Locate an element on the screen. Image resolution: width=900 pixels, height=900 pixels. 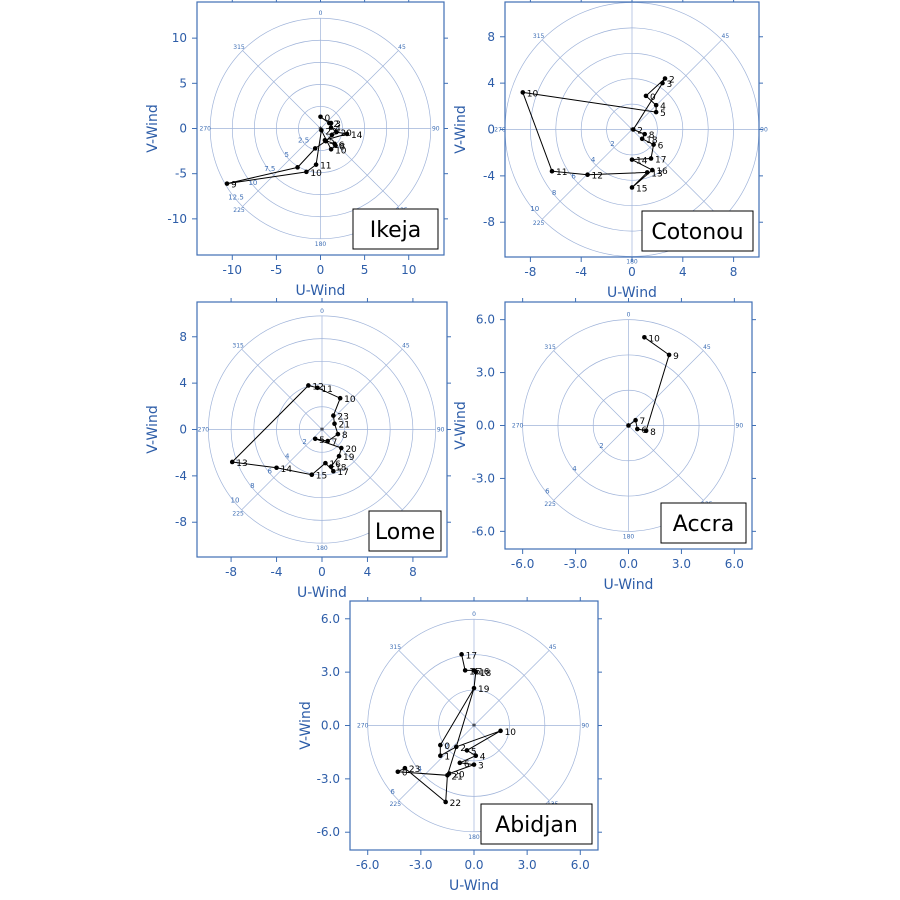
y-tick-label: -4 is located at coordinates (489, 176).